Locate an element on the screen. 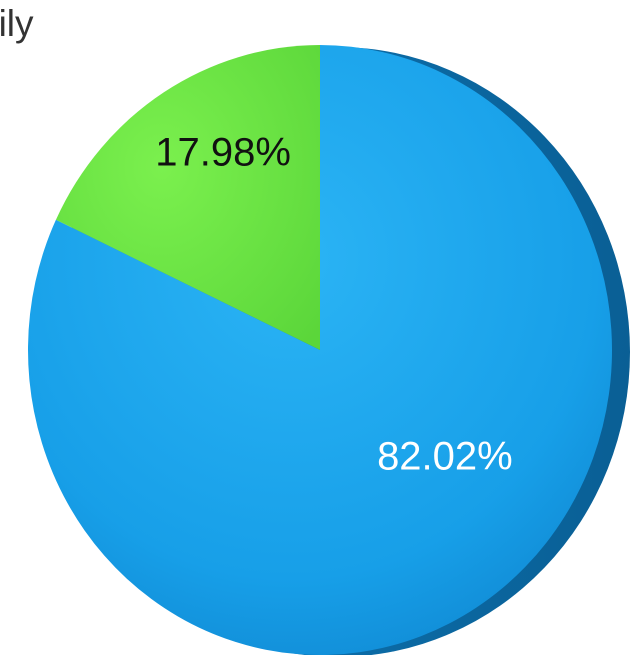  legend-text-line-1: nily is located at coordinates (17, 23).